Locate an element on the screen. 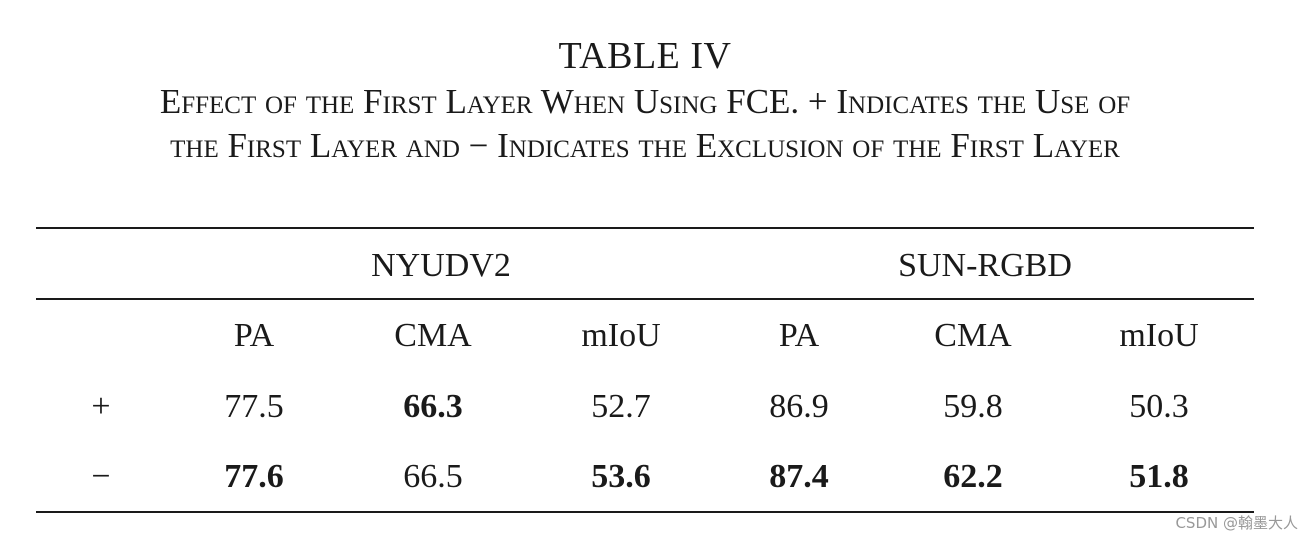 This screenshot has width=1312, height=542. table-cell: 87.4 is located at coordinates (799, 476).